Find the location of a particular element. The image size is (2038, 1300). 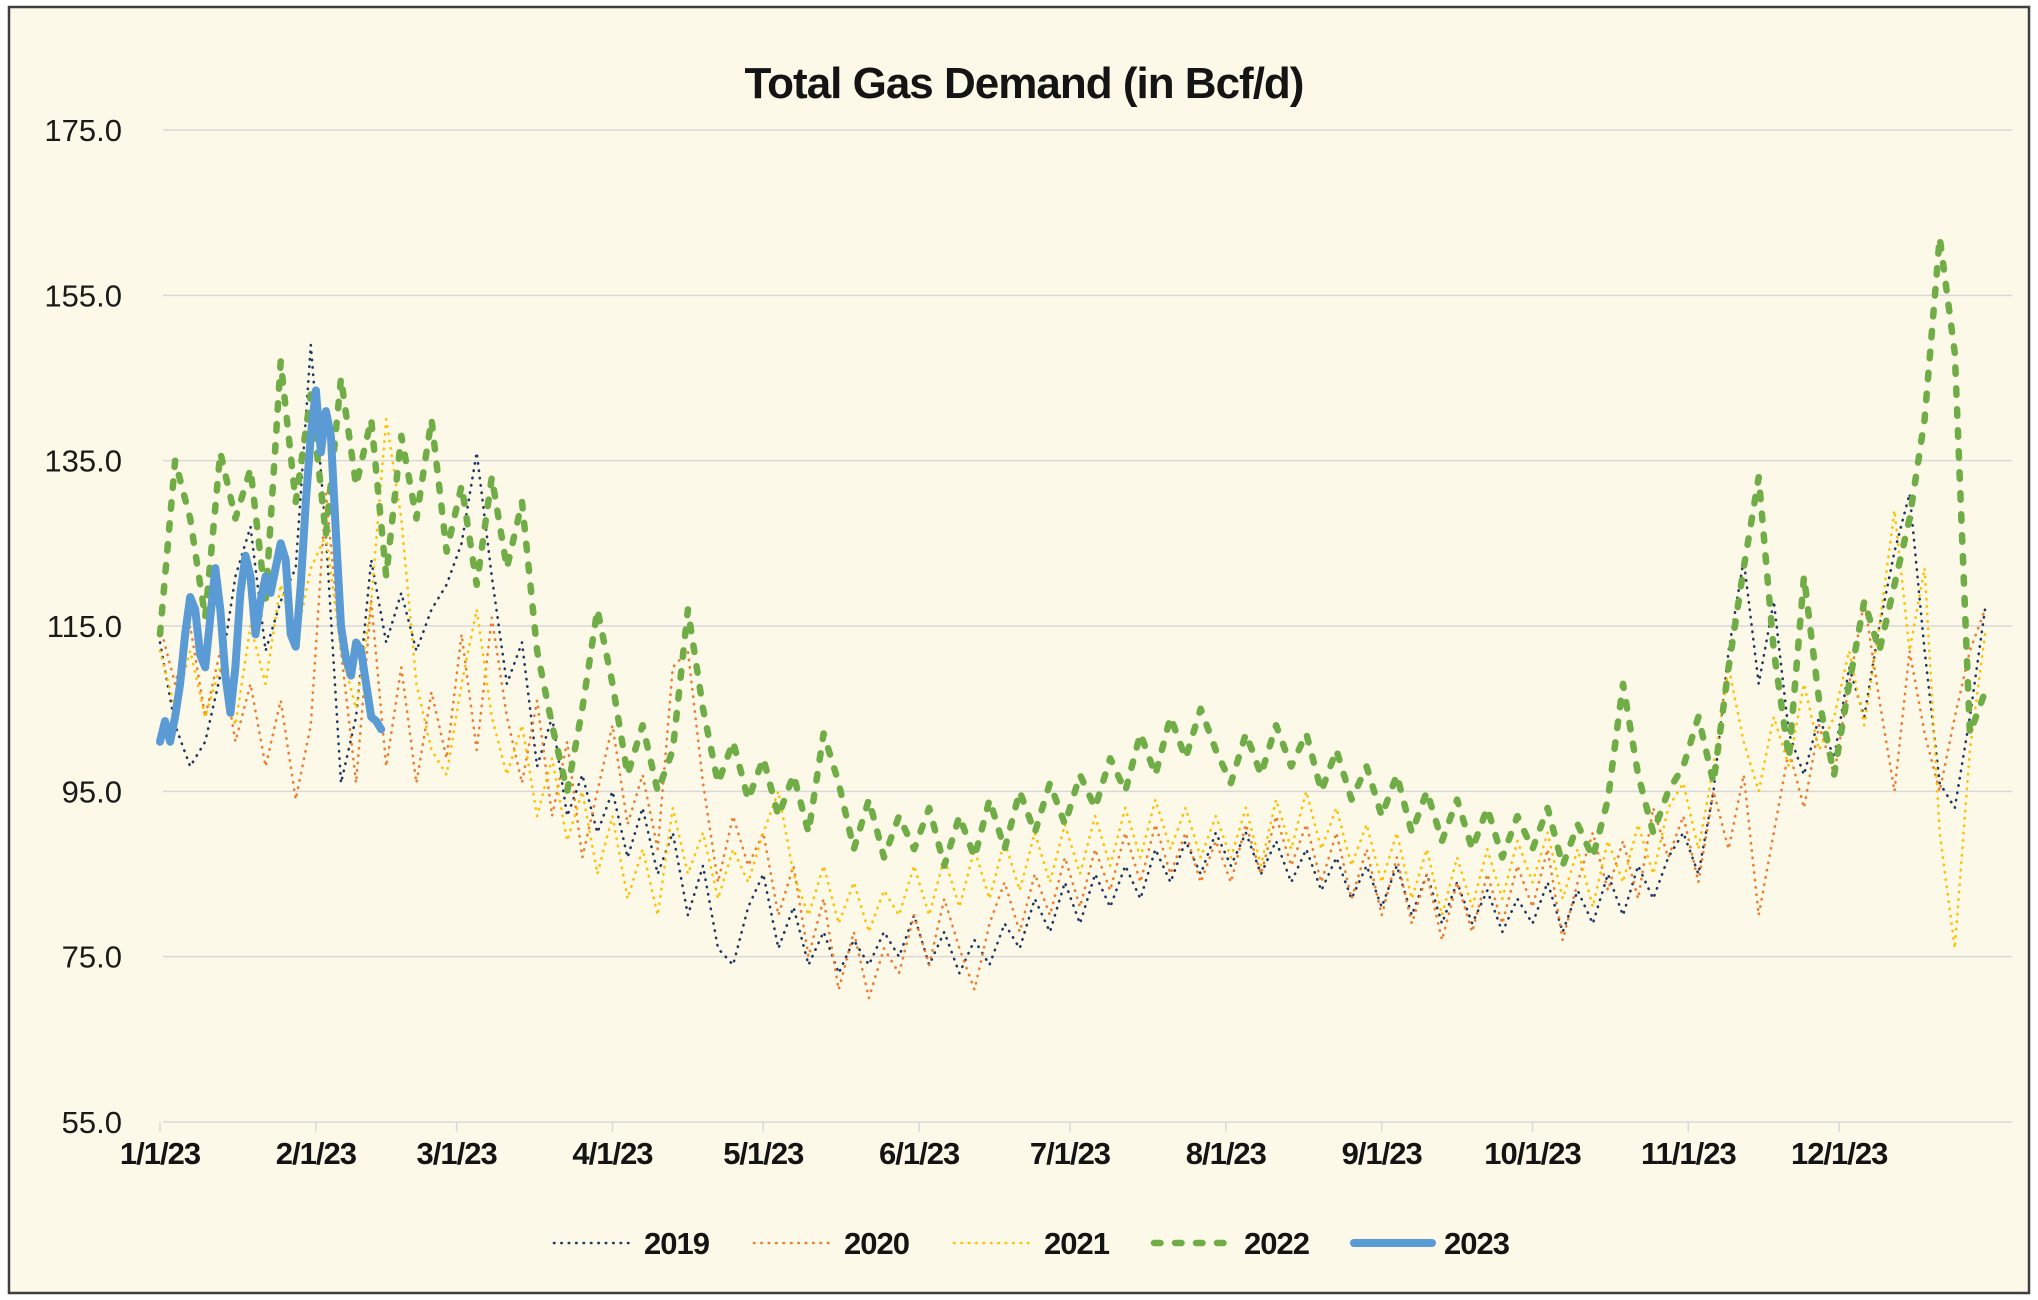

x-axis-tick-label: 12/1/23 is located at coordinates (1839, 1153).